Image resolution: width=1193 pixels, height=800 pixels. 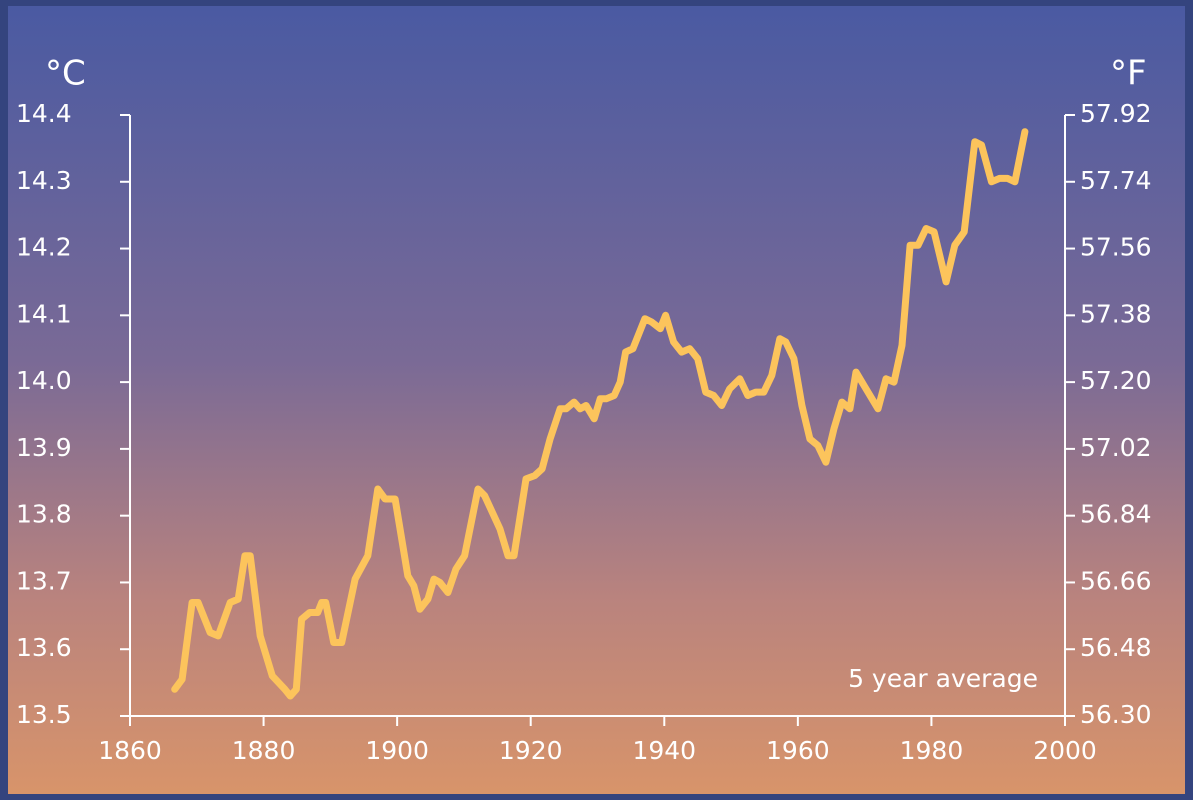 What do you see at coordinates (1116, 247) in the screenshot?
I see `y2-tick-label: 57.56` at bounding box center [1116, 247].